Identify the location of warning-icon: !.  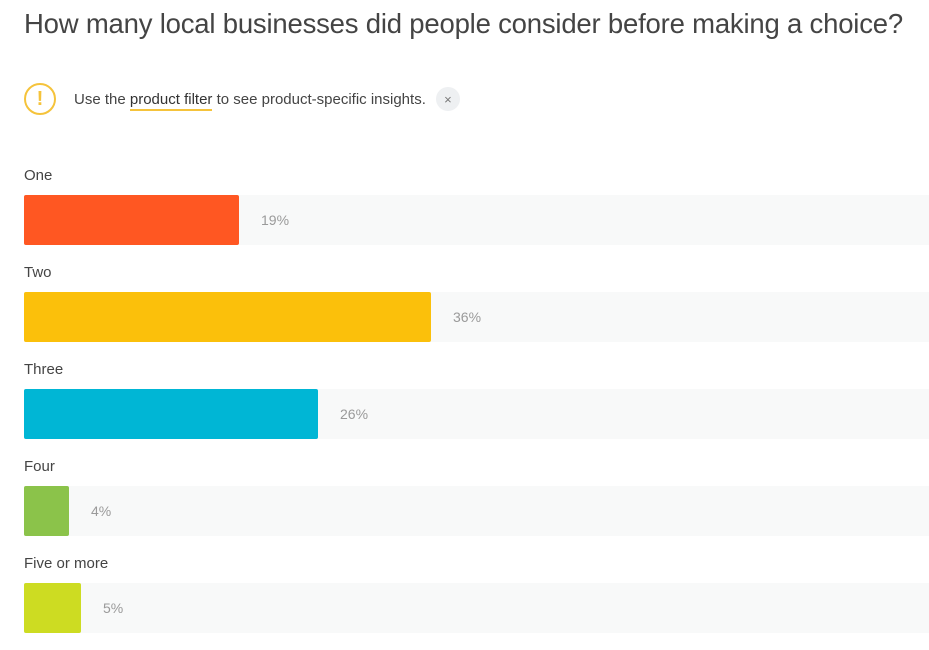
(40, 99).